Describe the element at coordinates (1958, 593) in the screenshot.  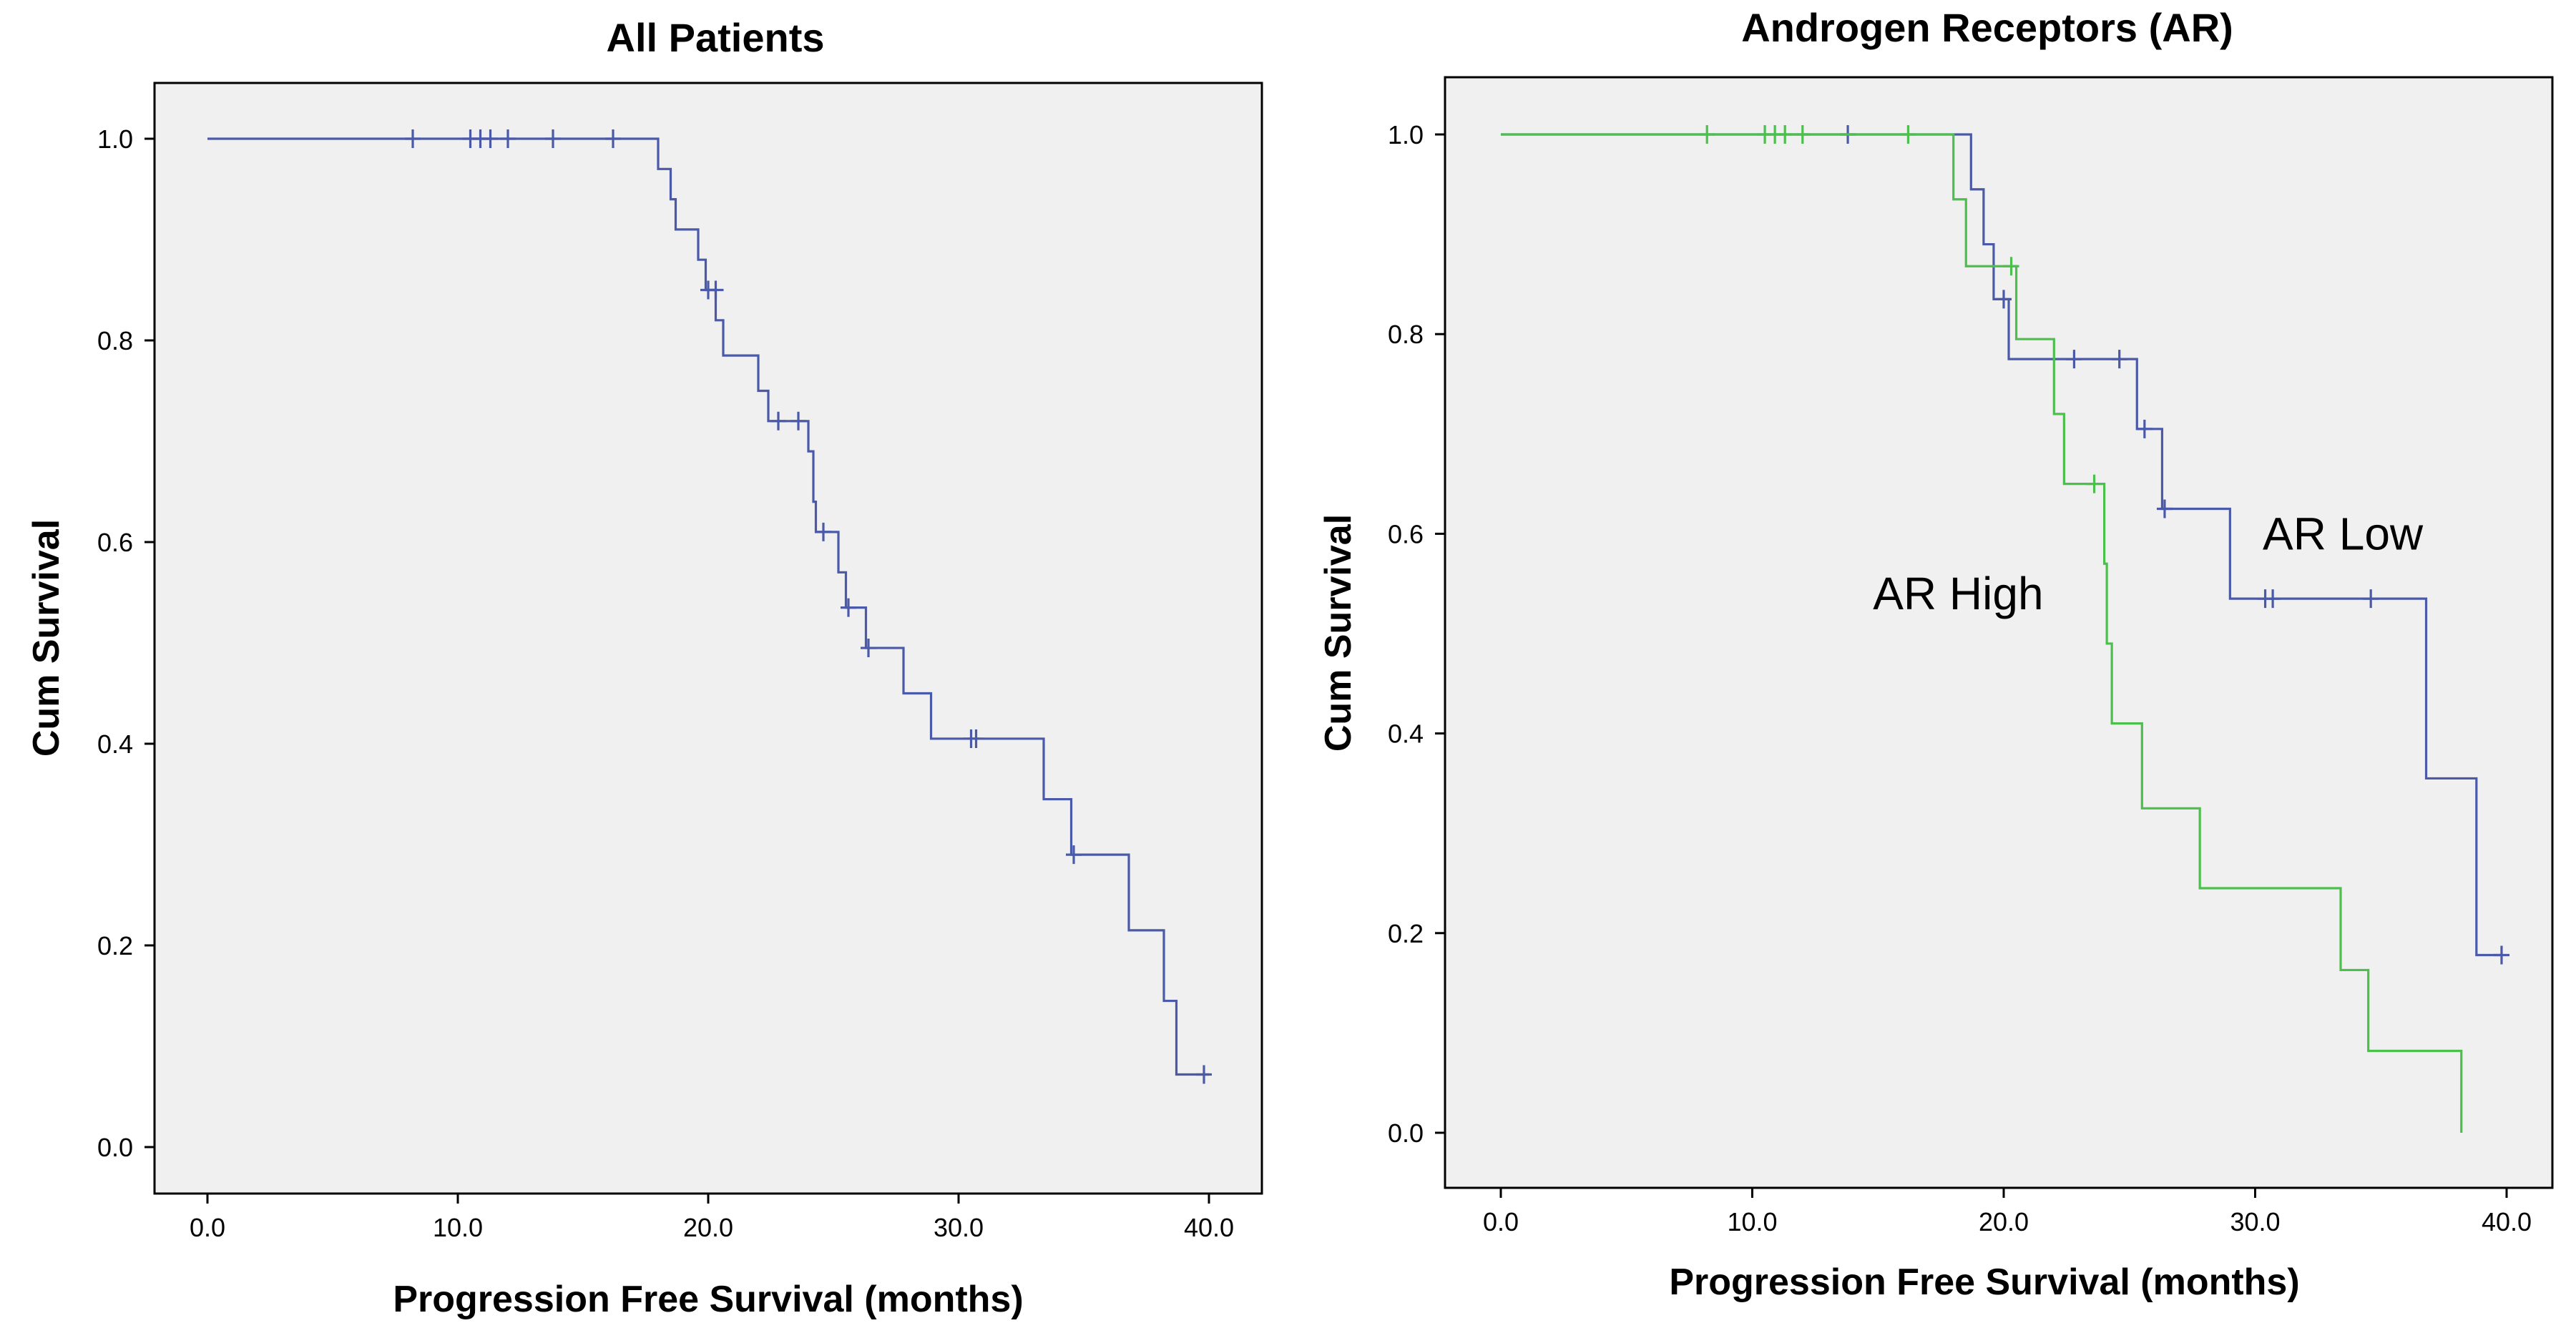
I see `annotation-ar-high: AR High` at that location.